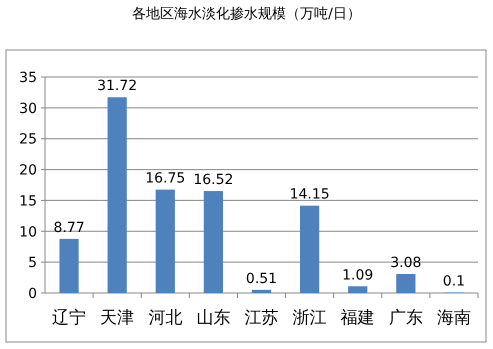  What do you see at coordinates (453, 318) in the screenshot?
I see `x-tick-label: 海南` at bounding box center [453, 318].